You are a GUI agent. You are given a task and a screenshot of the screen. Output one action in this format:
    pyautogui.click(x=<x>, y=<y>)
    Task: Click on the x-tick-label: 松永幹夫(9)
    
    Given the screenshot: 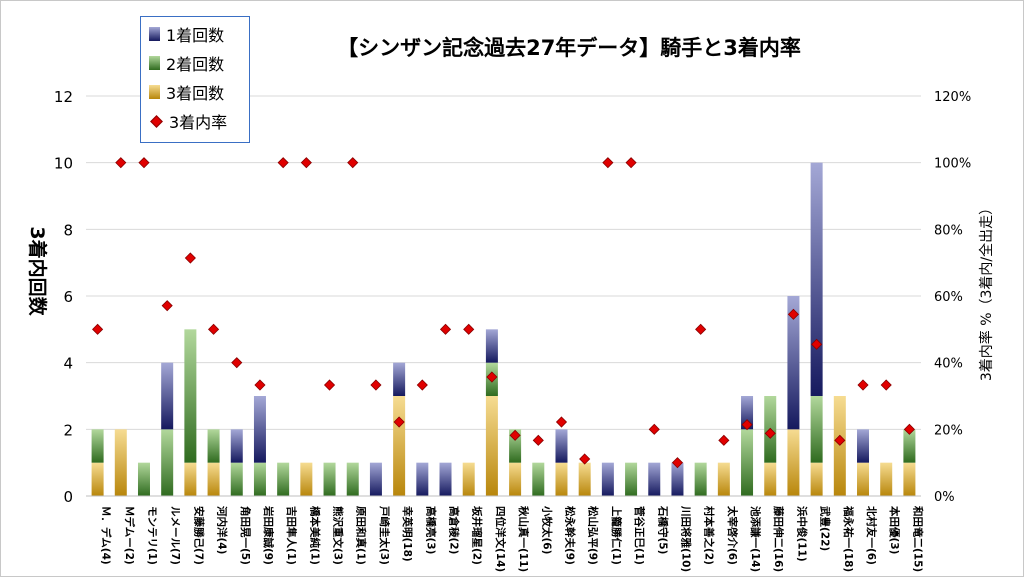 What is the action you would take?
    pyautogui.click(x=569, y=535)
    